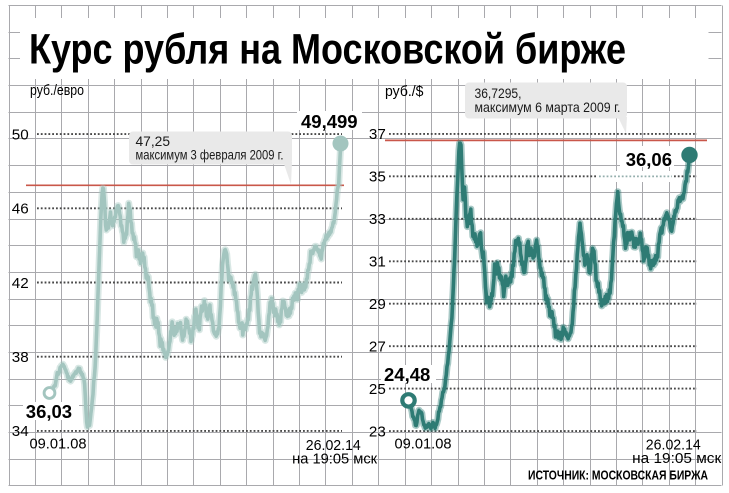  Describe the element at coordinates (377, 219) in the screenshot. I see `svg-text: 33` at that location.